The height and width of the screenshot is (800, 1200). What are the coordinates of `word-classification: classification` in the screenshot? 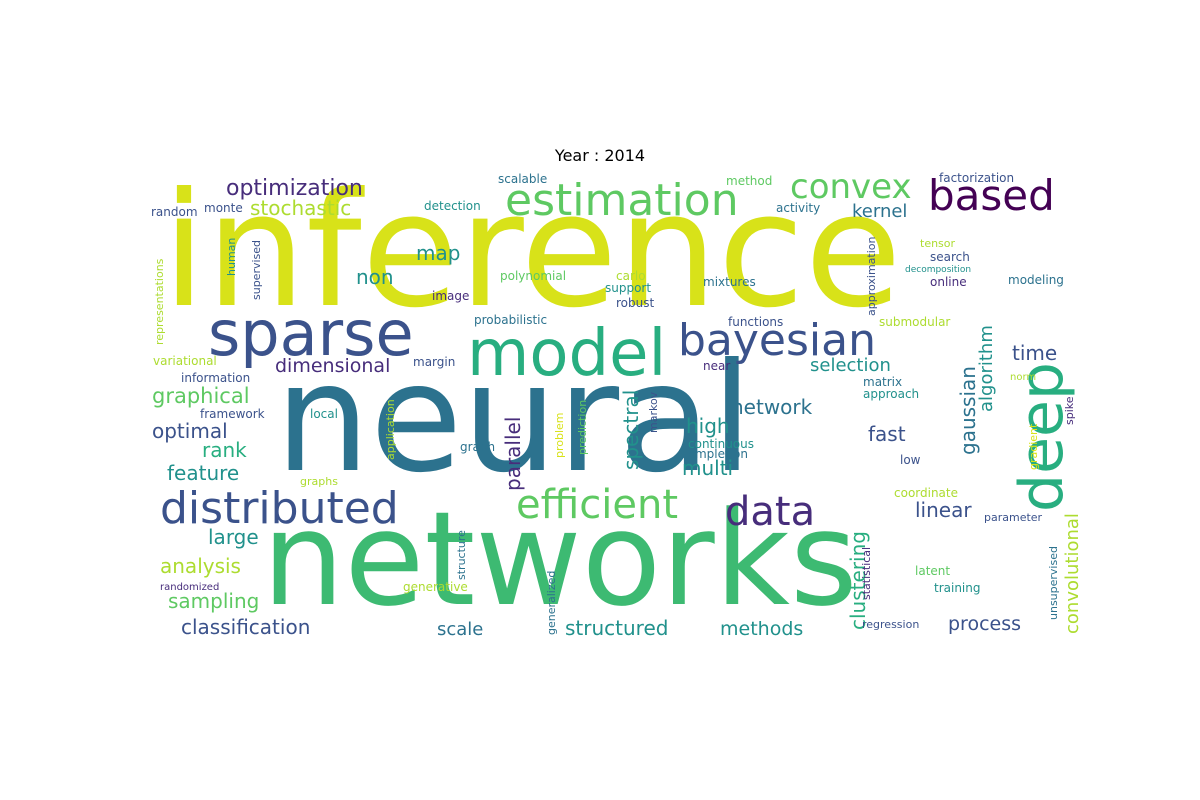 It's located at (245, 627).